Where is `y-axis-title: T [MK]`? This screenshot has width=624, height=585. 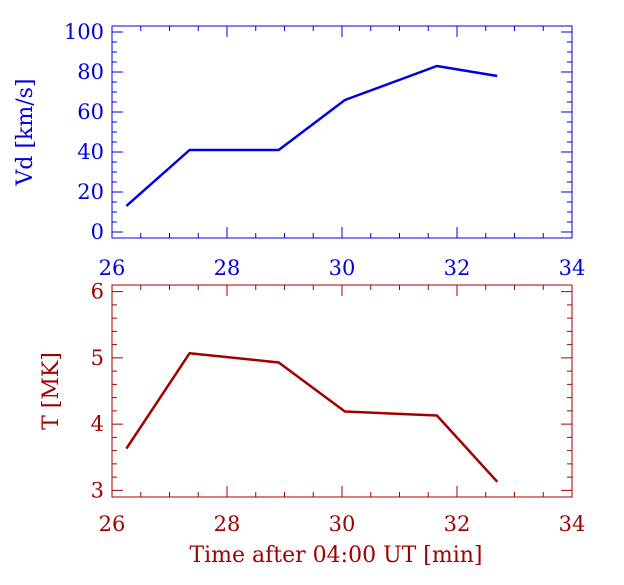
y-axis-title: T [MK] is located at coordinates (51, 391).